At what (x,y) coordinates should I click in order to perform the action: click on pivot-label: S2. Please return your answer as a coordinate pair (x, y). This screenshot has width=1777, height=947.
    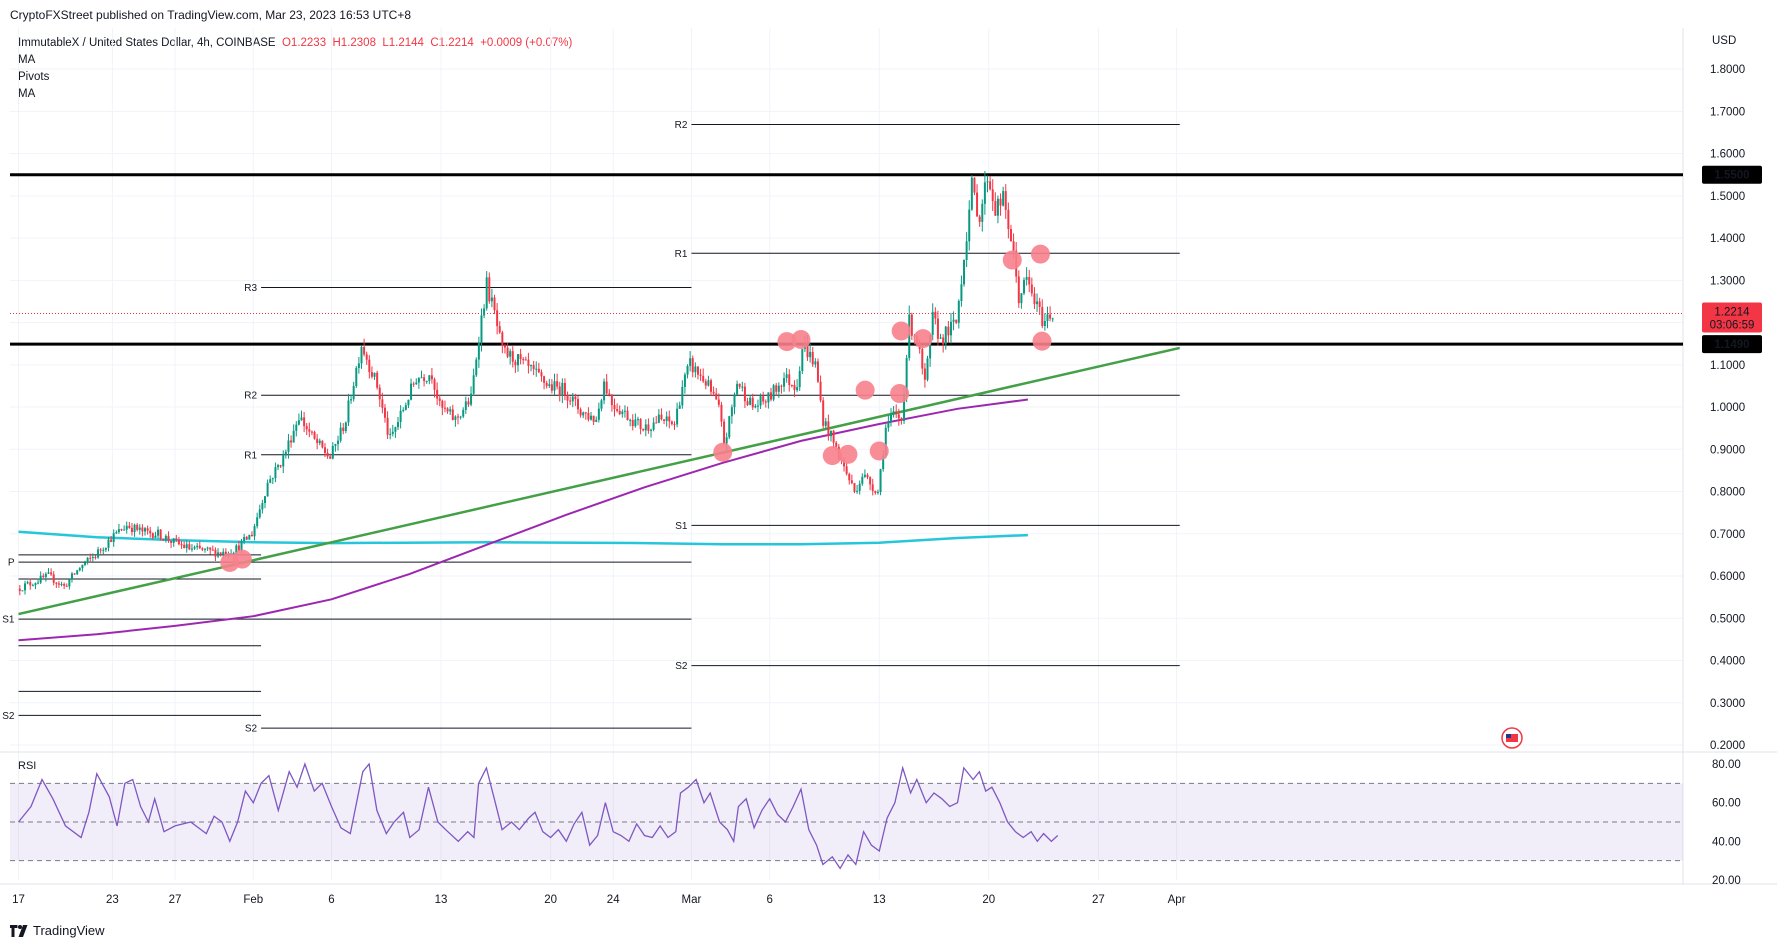
    Looking at the image, I should click on (8, 716).